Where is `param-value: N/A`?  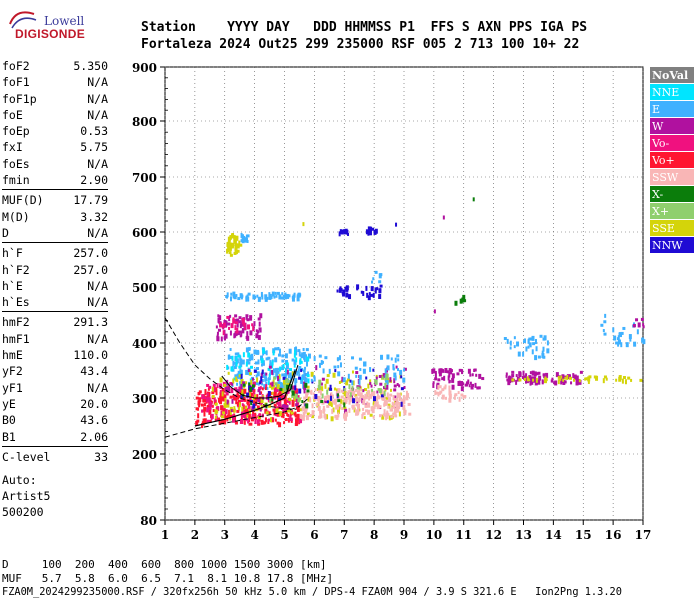
param-value: N/A is located at coordinates (97, 302).